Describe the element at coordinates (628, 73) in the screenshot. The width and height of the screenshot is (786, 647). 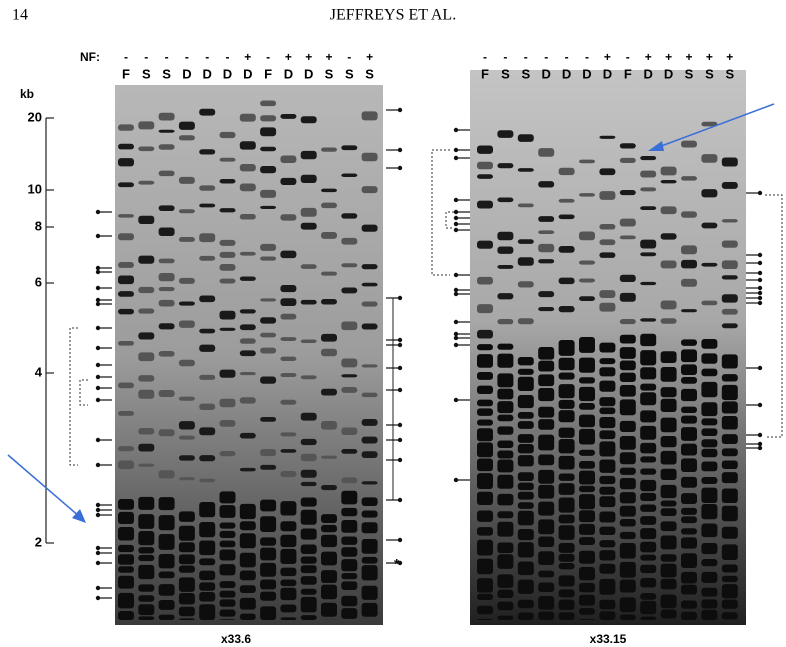
I see `lane-label: F` at that location.